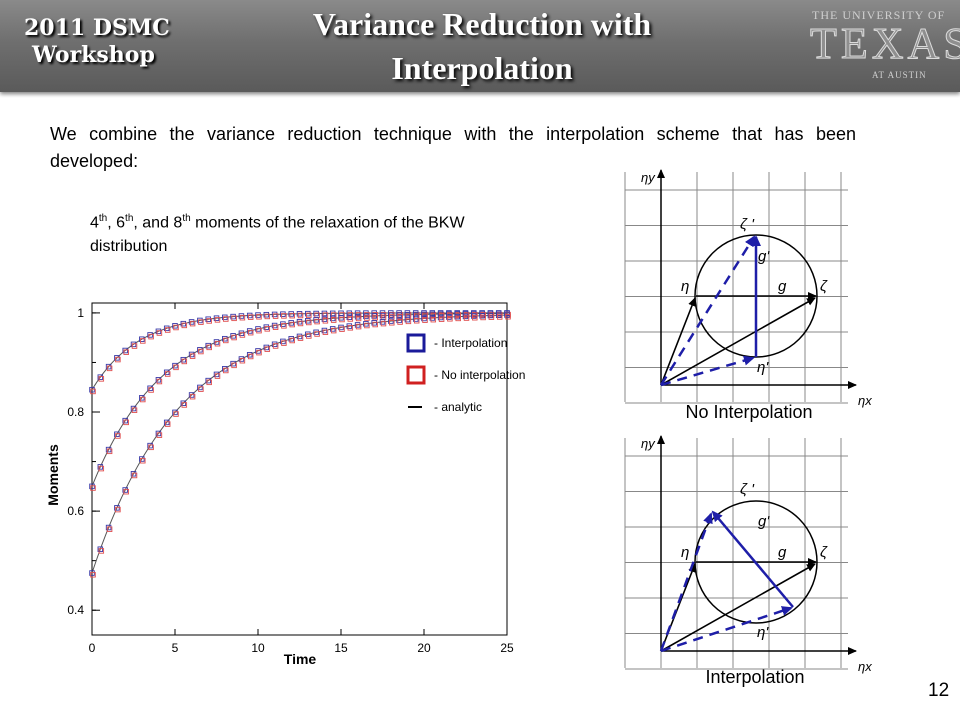  Describe the element at coordinates (97, 28) in the screenshot. I see `workshop-name-line1: 2011 DSMC` at that location.